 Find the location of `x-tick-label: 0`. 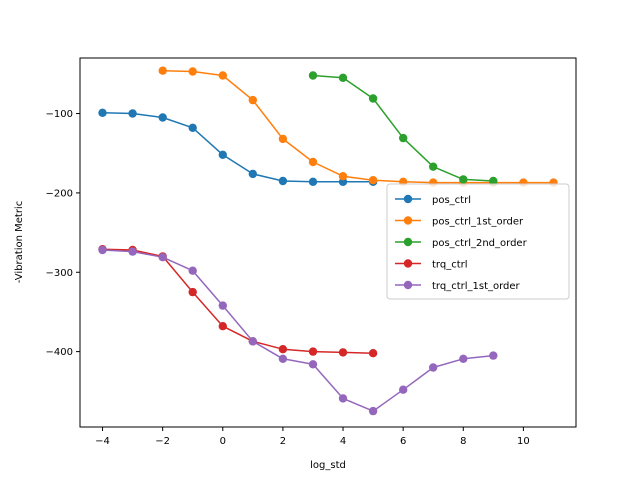

x-tick-label: 0 is located at coordinates (223, 441).